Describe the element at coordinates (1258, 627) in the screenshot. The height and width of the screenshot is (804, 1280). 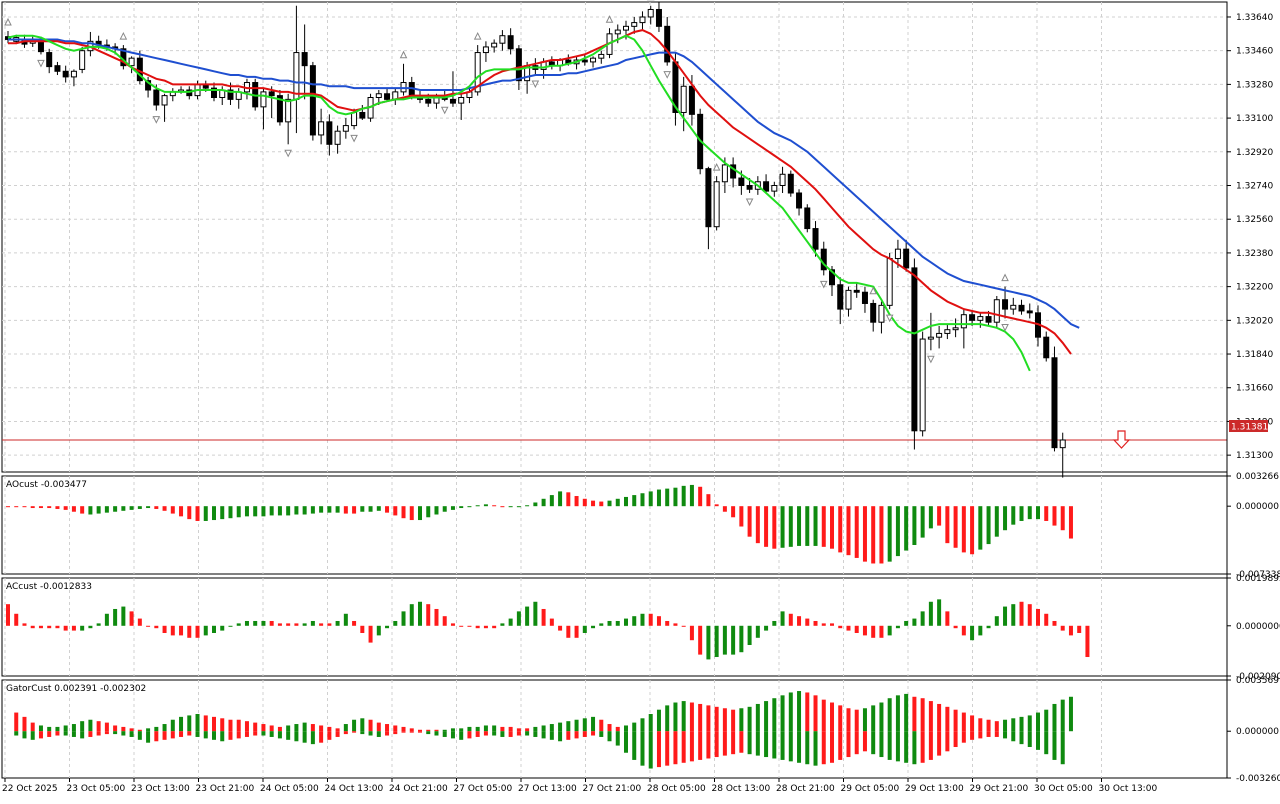
I see `ac-scale-tick-label: 0.0000000` at that location.